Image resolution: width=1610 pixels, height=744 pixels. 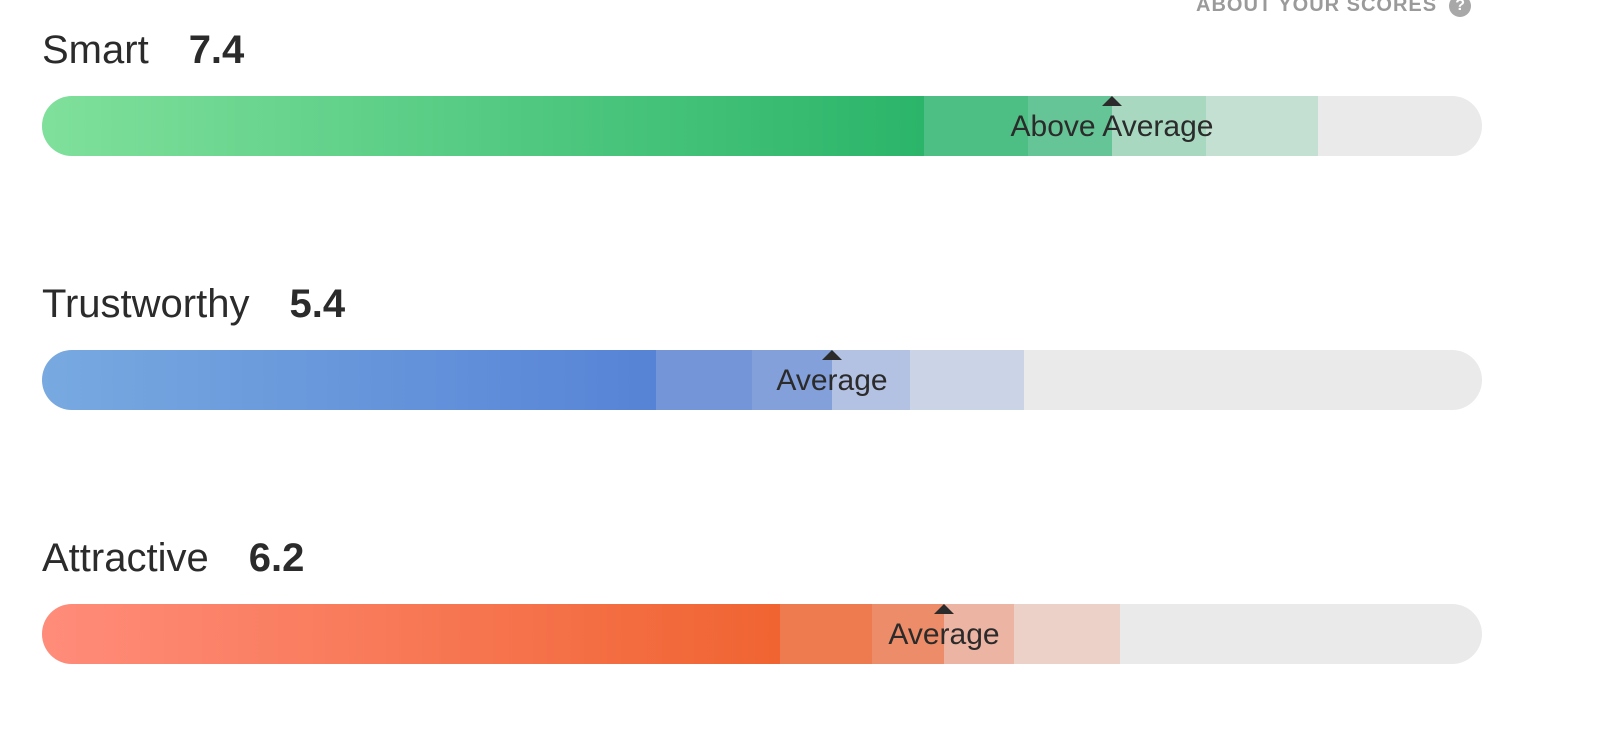 What do you see at coordinates (317, 304) in the screenshot?
I see `score-value-trustworthy: 5.4` at bounding box center [317, 304].